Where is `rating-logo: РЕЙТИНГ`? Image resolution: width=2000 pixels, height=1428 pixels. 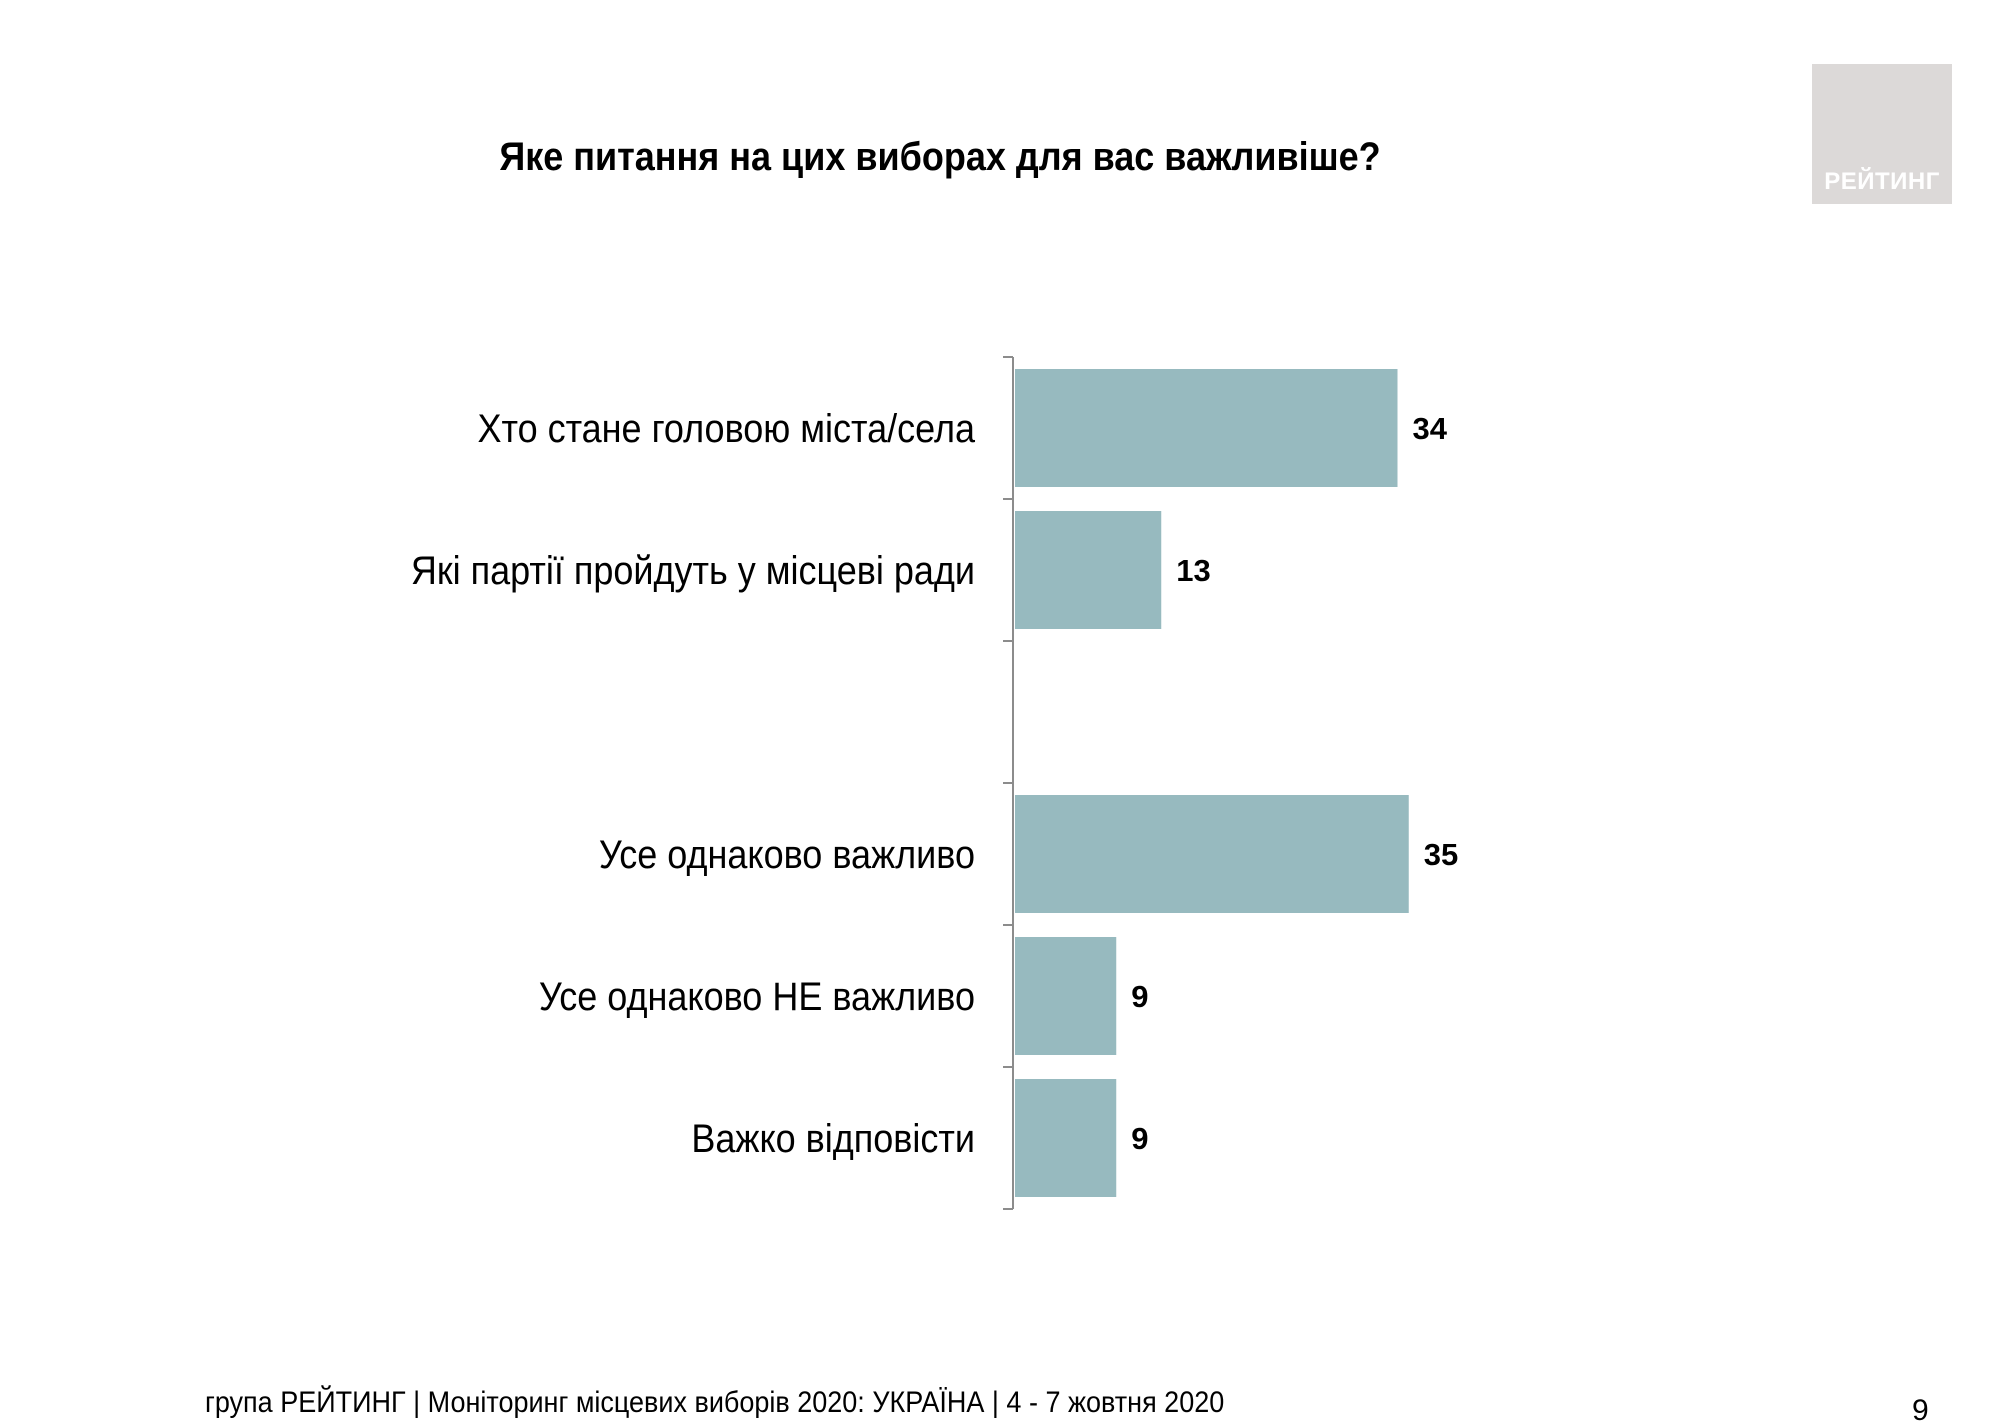
rating-logo: РЕЙТИНГ is located at coordinates (1882, 134).